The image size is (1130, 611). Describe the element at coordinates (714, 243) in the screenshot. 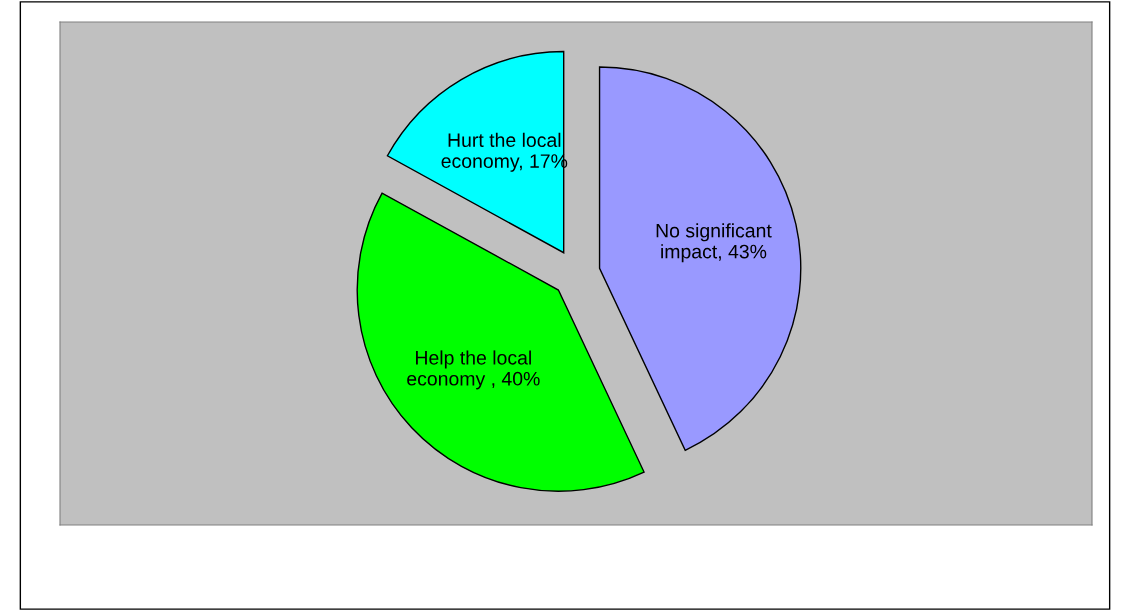

I see `slice-label: No significant impact, 43%` at that location.